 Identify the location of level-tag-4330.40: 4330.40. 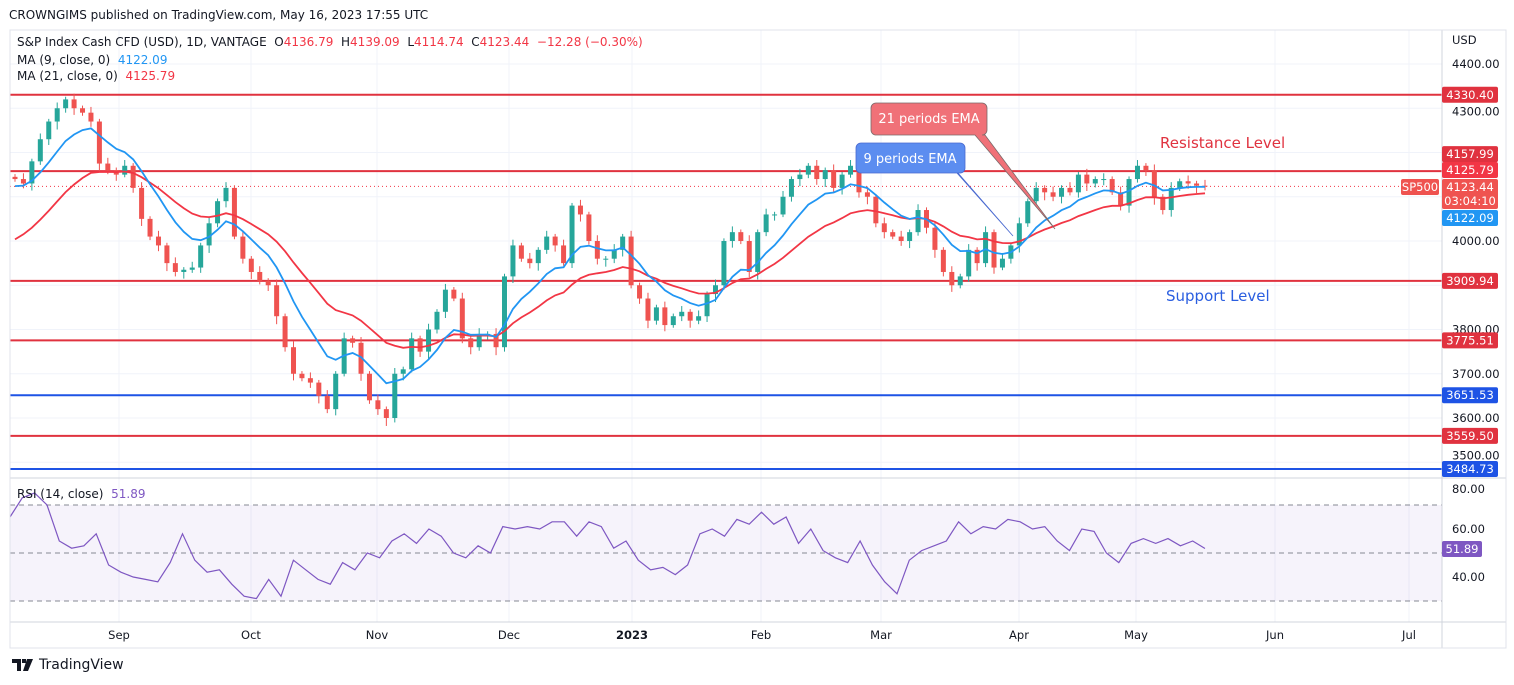
(1470, 95).